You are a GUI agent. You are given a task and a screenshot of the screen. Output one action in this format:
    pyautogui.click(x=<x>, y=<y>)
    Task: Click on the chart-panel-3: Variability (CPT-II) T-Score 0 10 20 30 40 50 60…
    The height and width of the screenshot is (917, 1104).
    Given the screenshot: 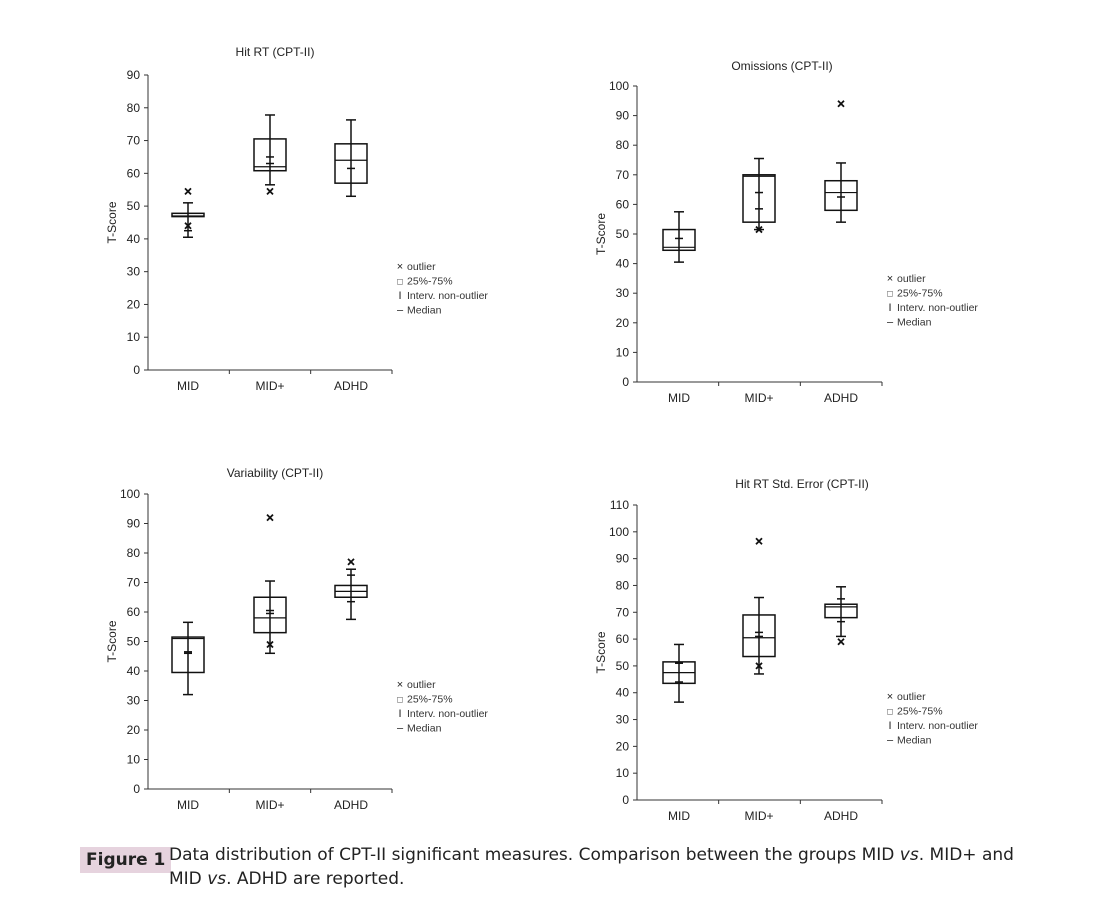 What is the action you would take?
    pyautogui.click(x=296, y=639)
    